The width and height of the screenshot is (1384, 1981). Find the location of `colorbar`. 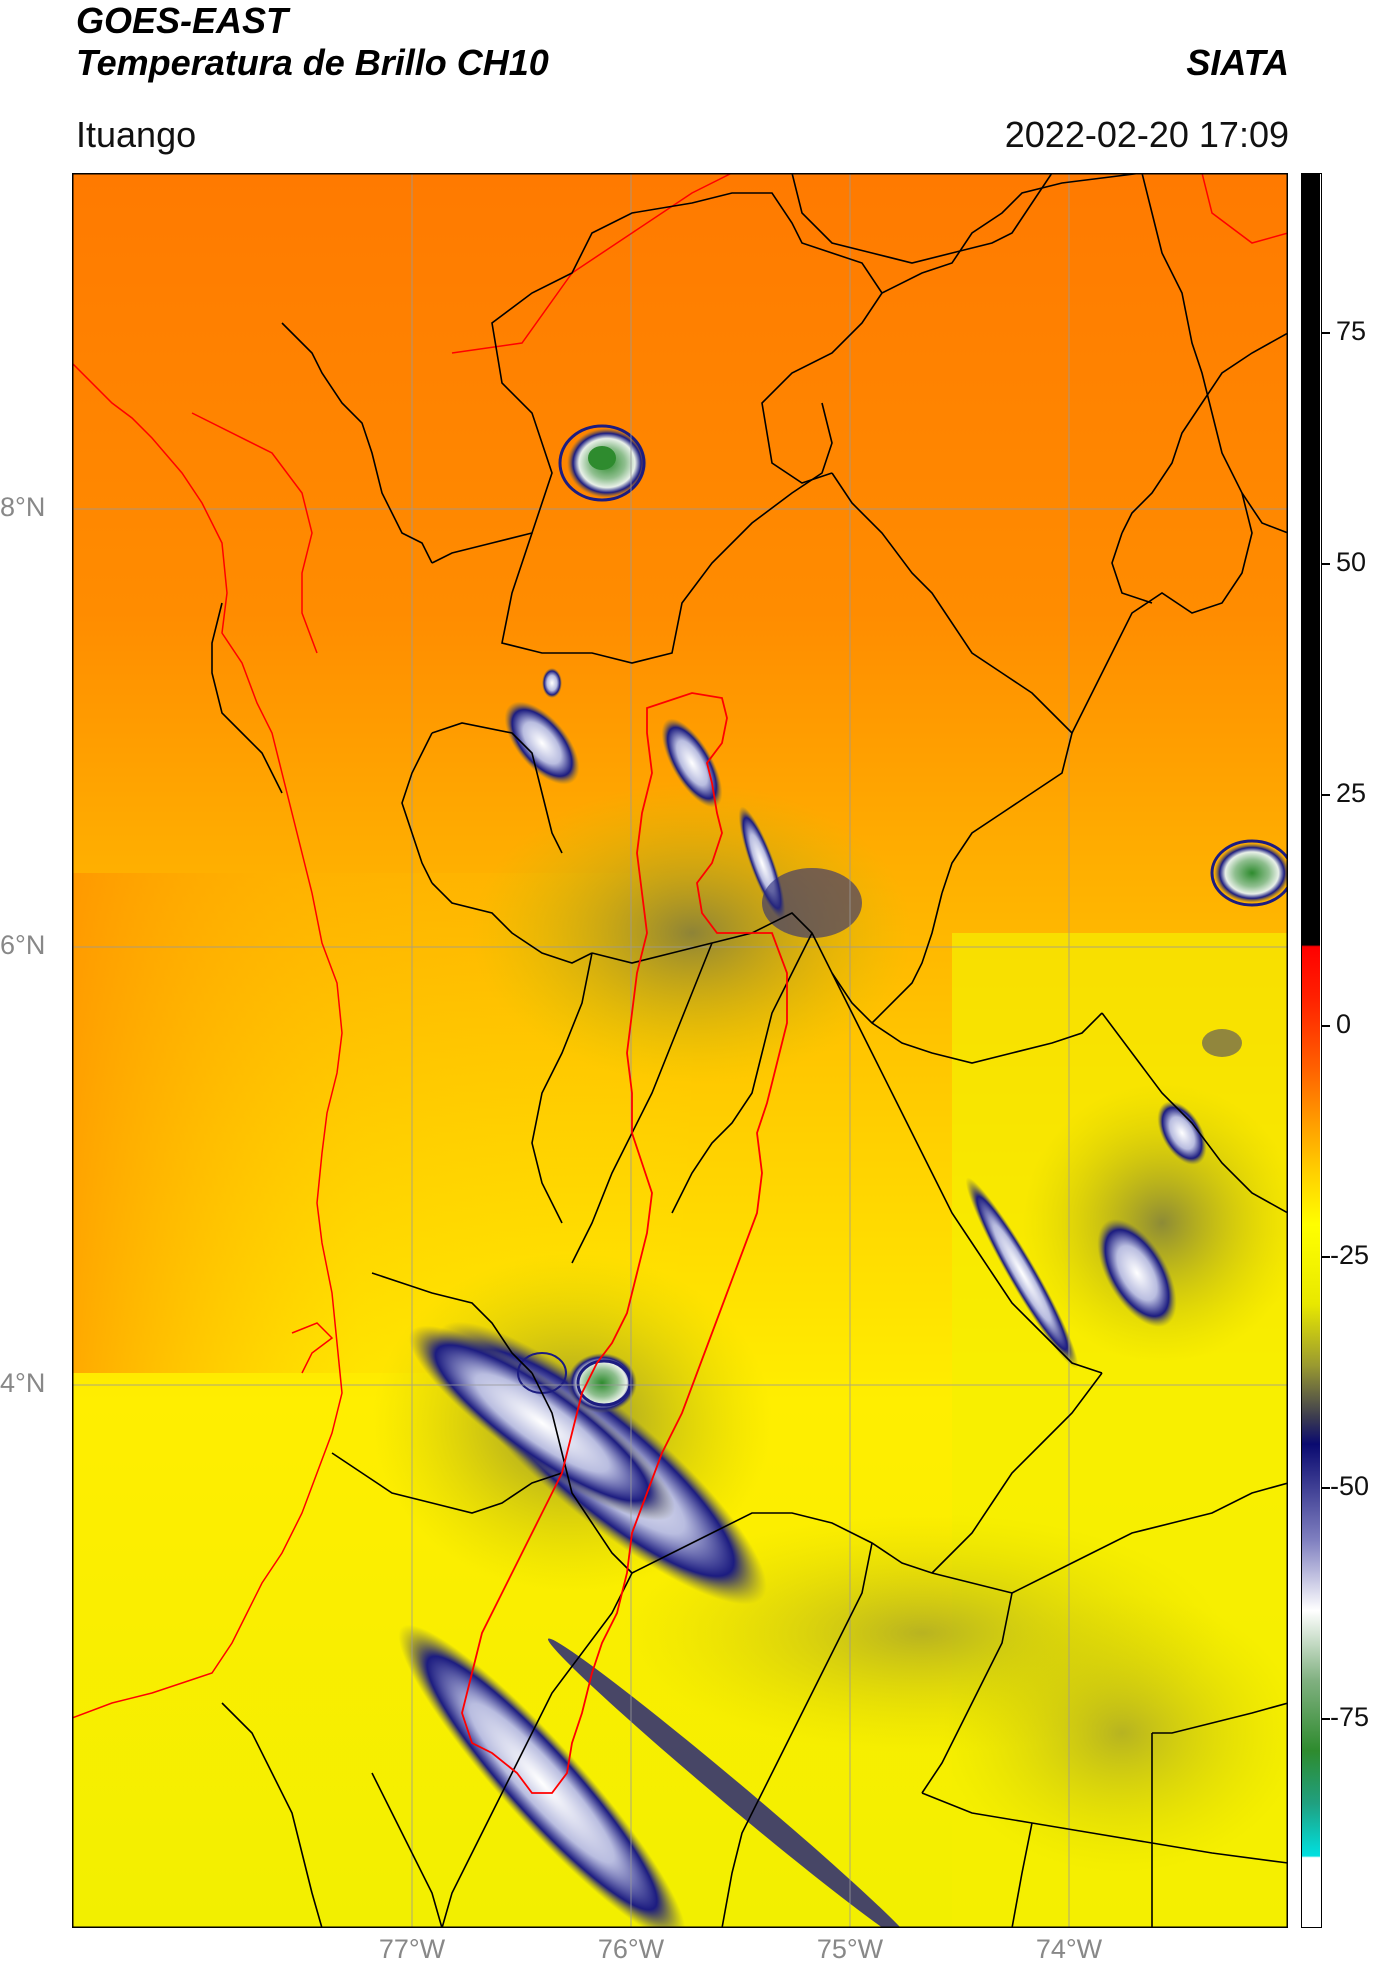

colorbar is located at coordinates (1311, 1050).